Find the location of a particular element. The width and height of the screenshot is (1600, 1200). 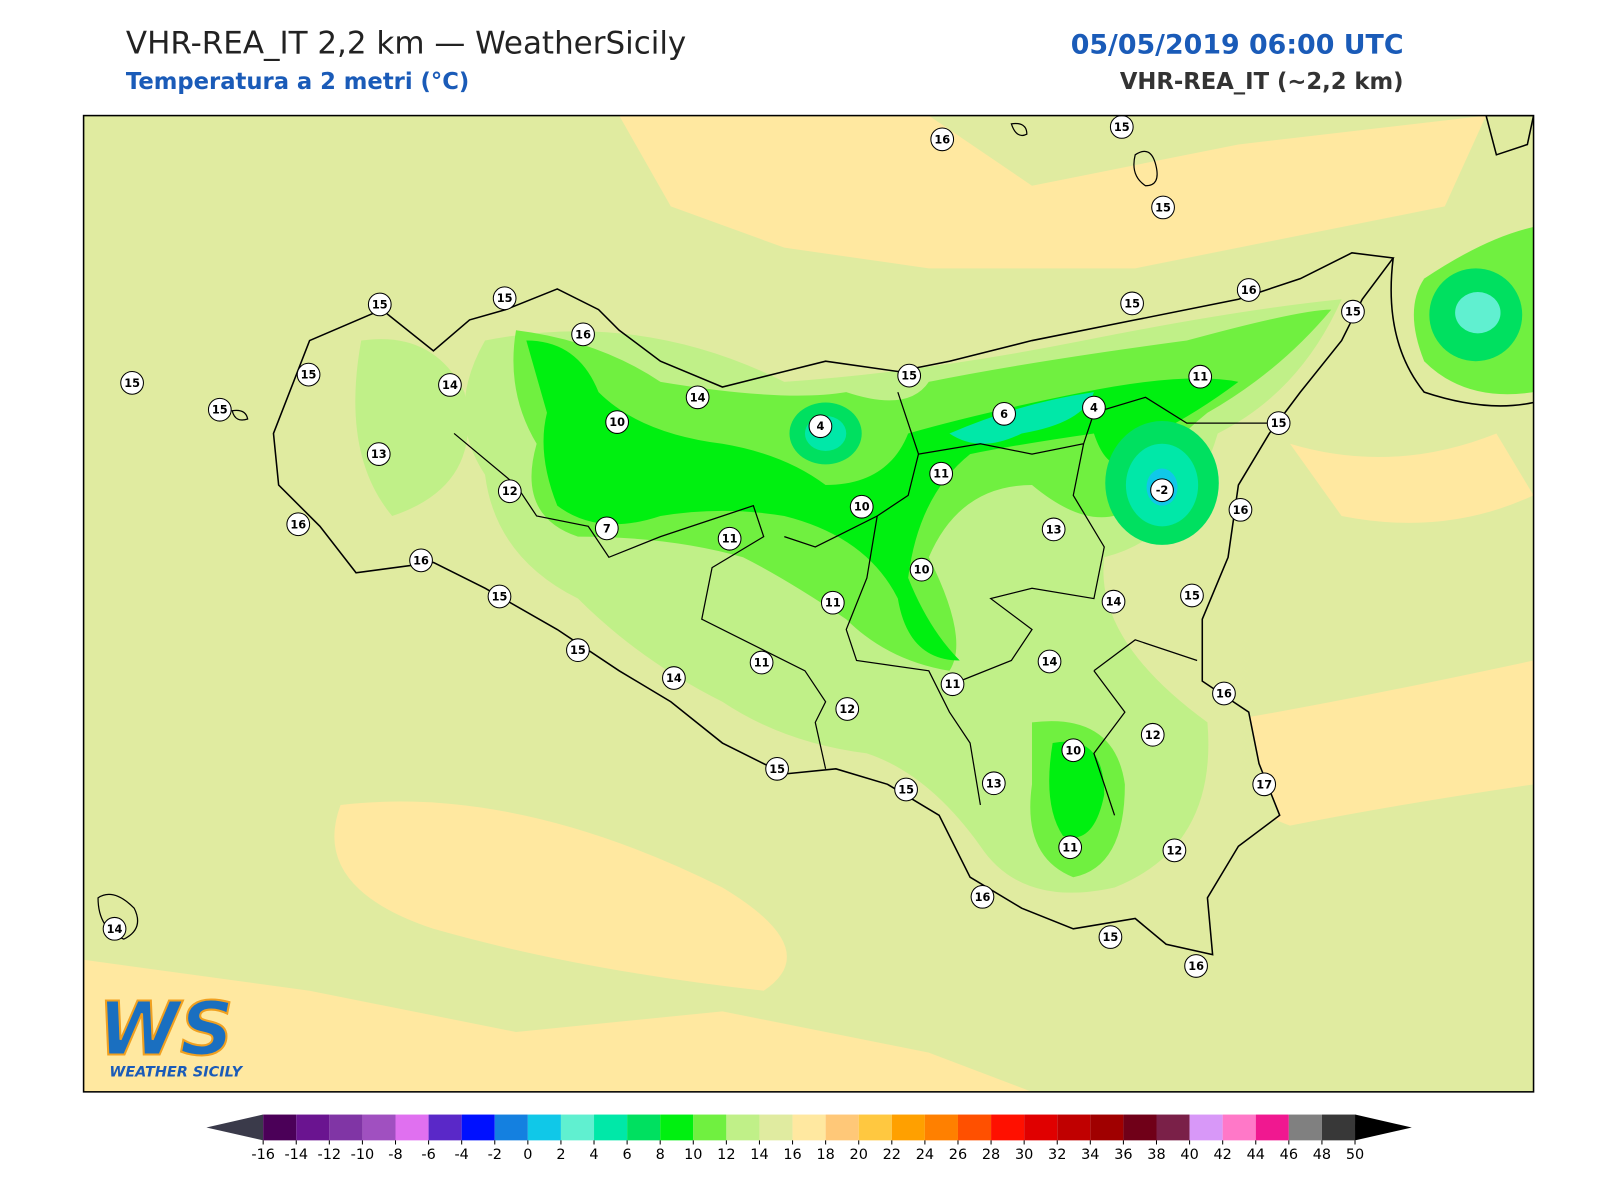

subtitle: Temperatura a 2 metri (°C) is located at coordinates (297, 82).